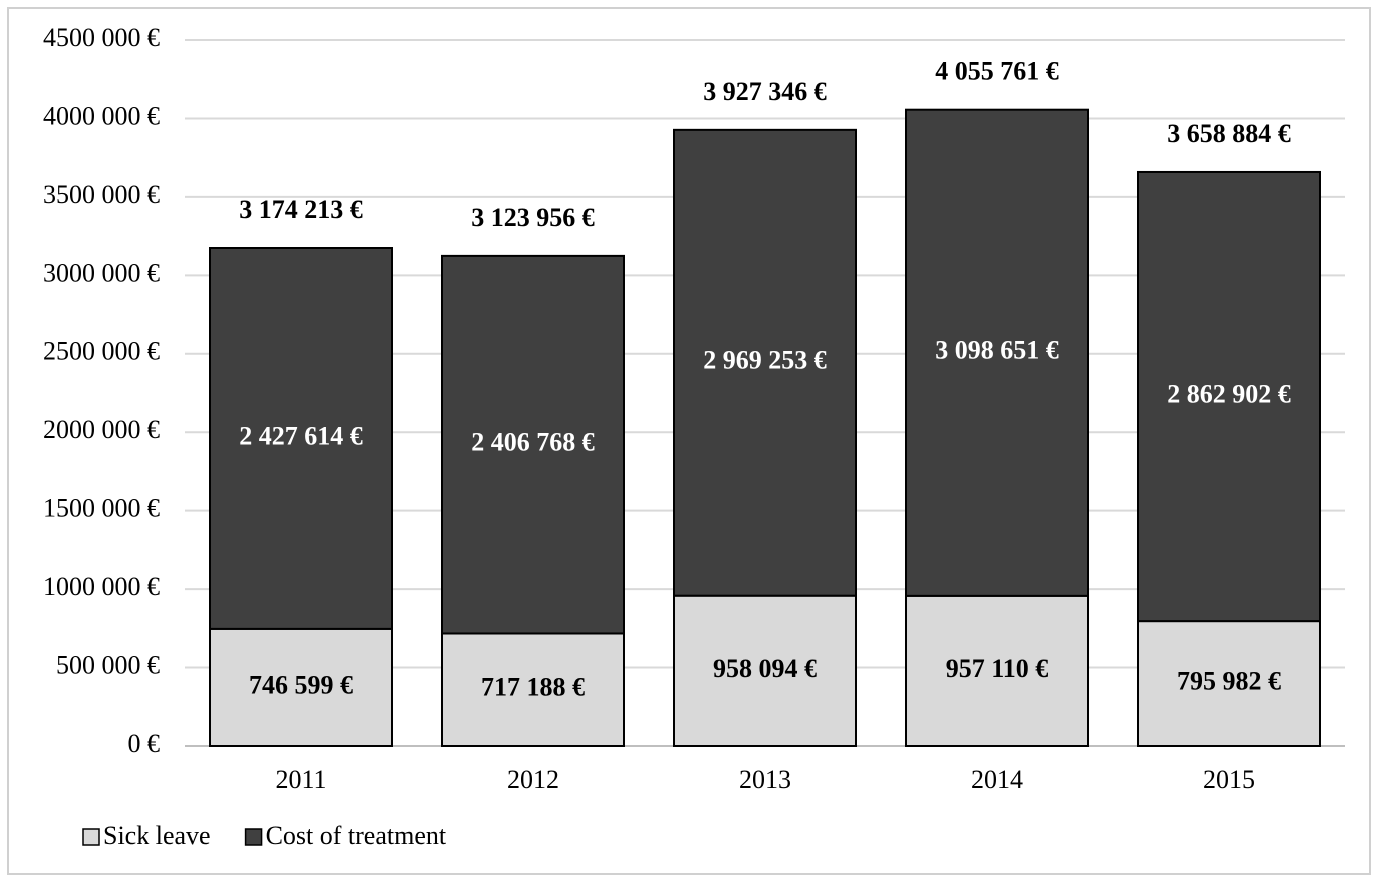 Image resolution: width=1379 pixels, height=879 pixels. Describe the element at coordinates (765, 779) in the screenshot. I see `x-tick-label: 2013` at that location.